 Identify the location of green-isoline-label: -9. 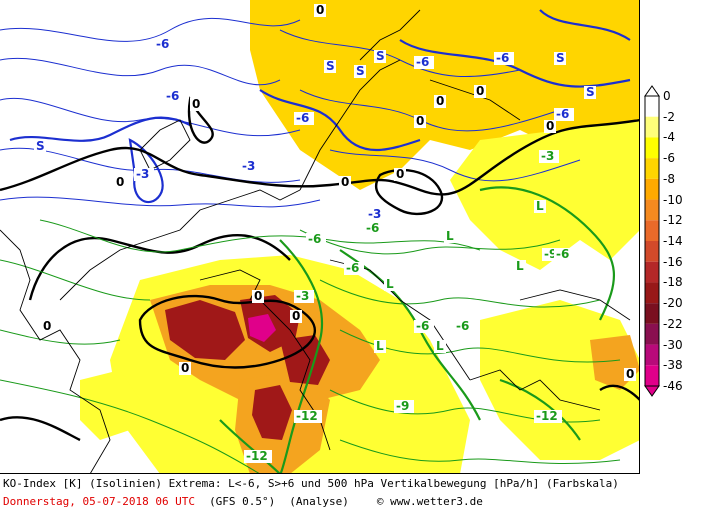
(402, 406).